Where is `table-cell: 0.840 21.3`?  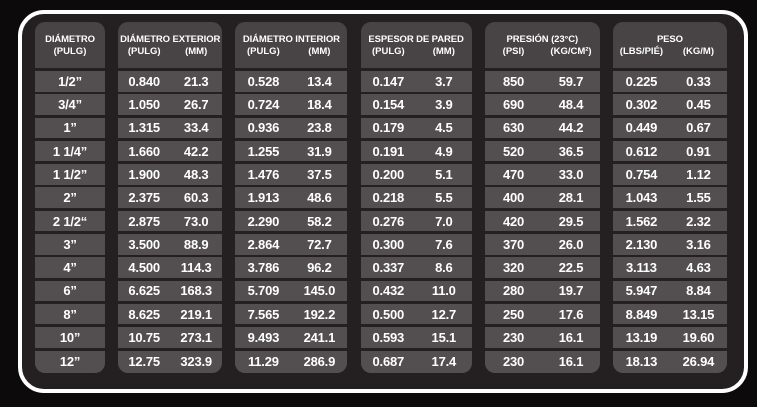 table-cell: 0.840 21.3 is located at coordinates (170, 81).